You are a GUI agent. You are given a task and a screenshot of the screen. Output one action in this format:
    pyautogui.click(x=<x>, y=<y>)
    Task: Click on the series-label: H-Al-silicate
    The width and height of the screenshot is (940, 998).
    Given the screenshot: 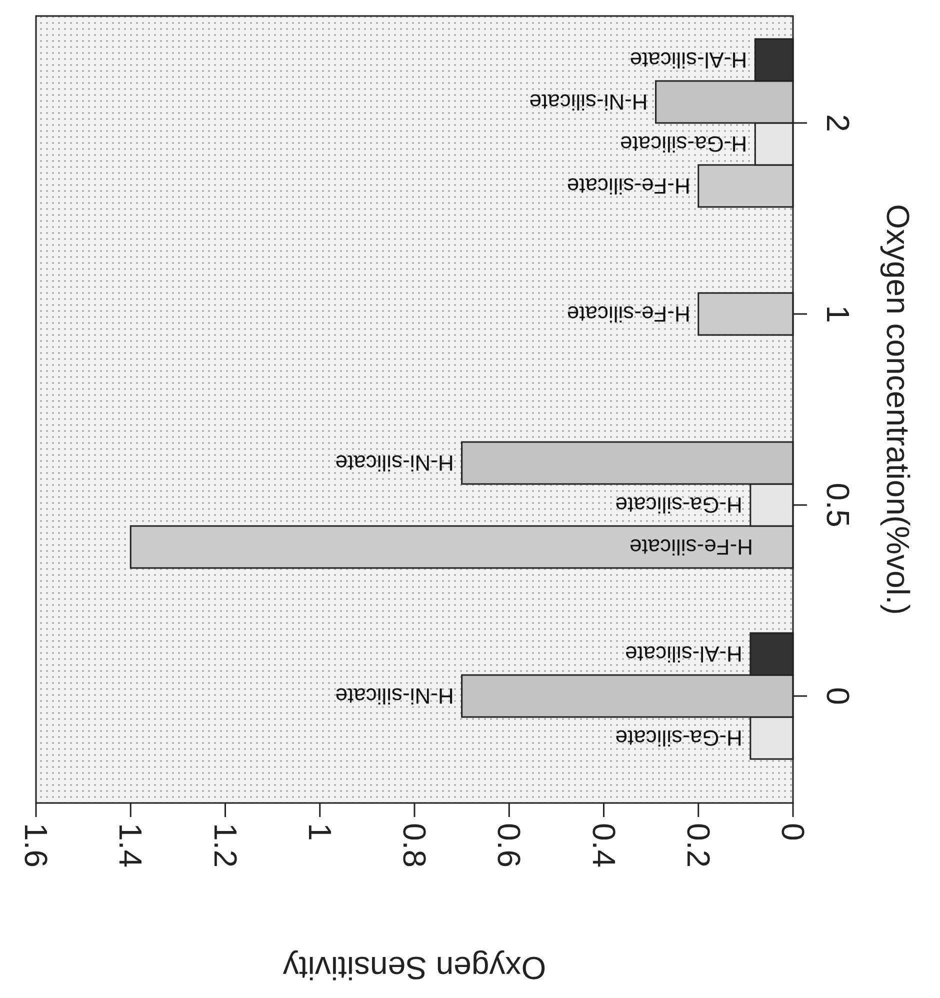 What is the action you would take?
    pyautogui.click(x=689, y=59)
    